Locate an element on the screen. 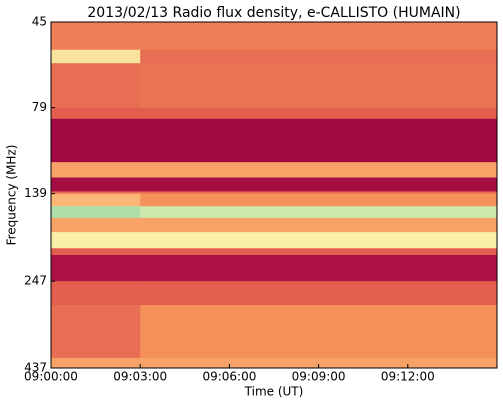 This screenshot has width=503, height=408. y-tick-label: 79 is located at coordinates (39, 107).